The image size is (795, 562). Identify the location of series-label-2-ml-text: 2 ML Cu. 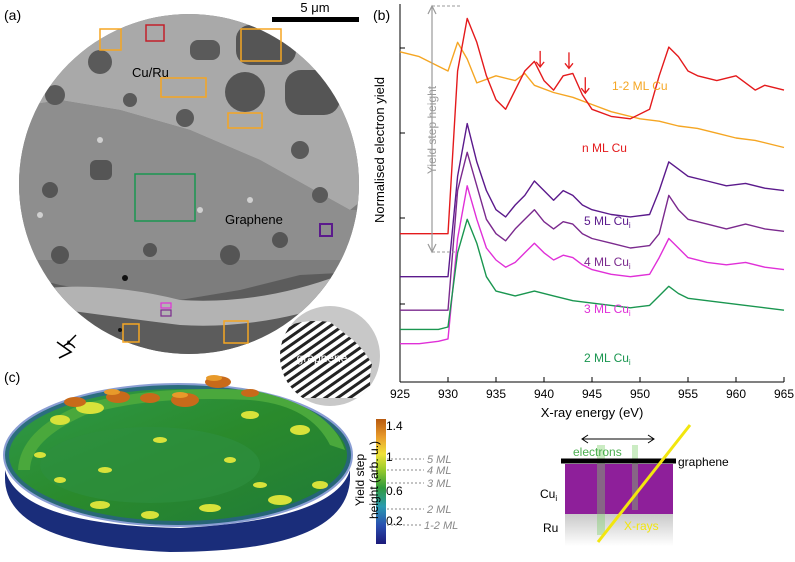
(606, 358).